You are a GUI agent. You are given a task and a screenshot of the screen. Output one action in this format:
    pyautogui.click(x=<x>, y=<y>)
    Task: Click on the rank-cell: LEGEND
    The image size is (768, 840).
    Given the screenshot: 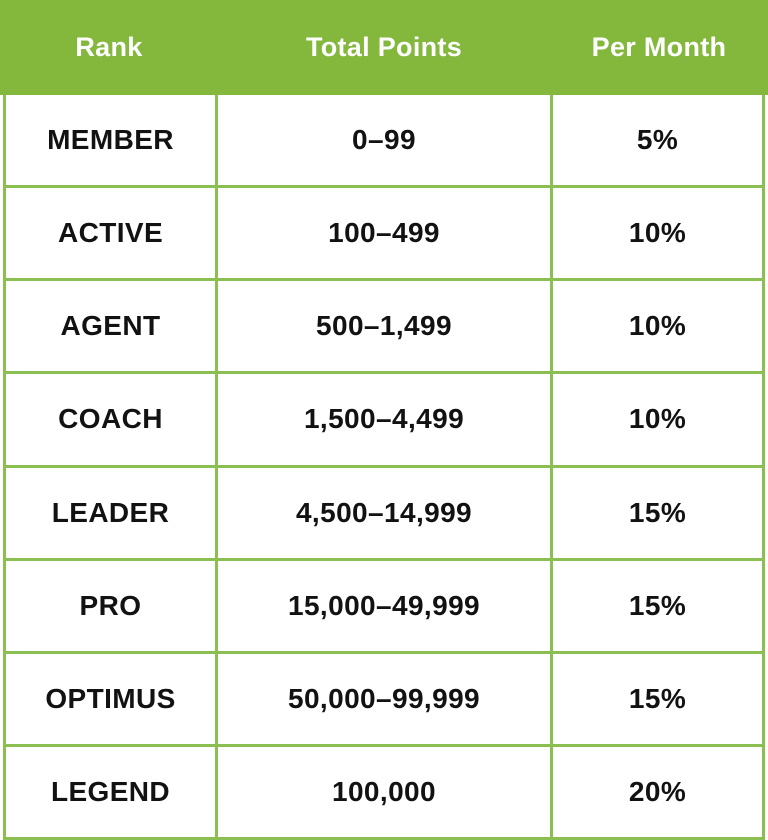 What is the action you would take?
    pyautogui.click(x=110, y=791)
    